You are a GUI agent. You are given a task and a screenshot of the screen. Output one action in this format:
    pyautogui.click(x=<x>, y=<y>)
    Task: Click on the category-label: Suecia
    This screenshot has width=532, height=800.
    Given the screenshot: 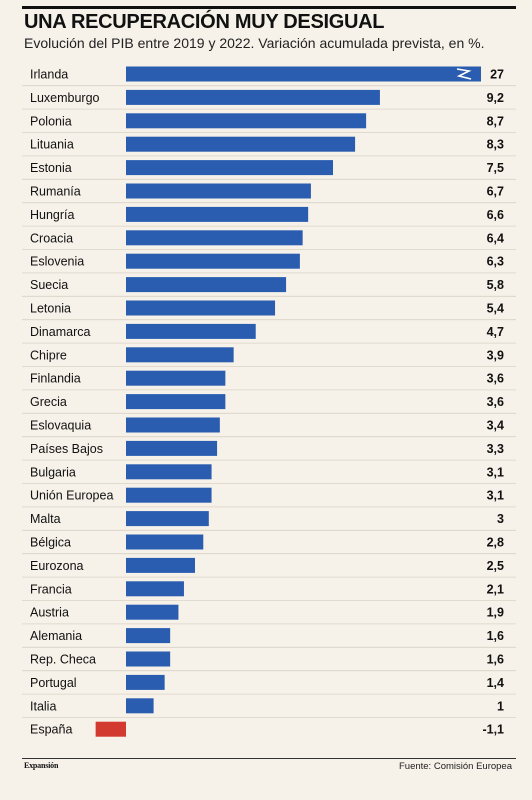 What is the action you would take?
    pyautogui.click(x=49, y=285)
    